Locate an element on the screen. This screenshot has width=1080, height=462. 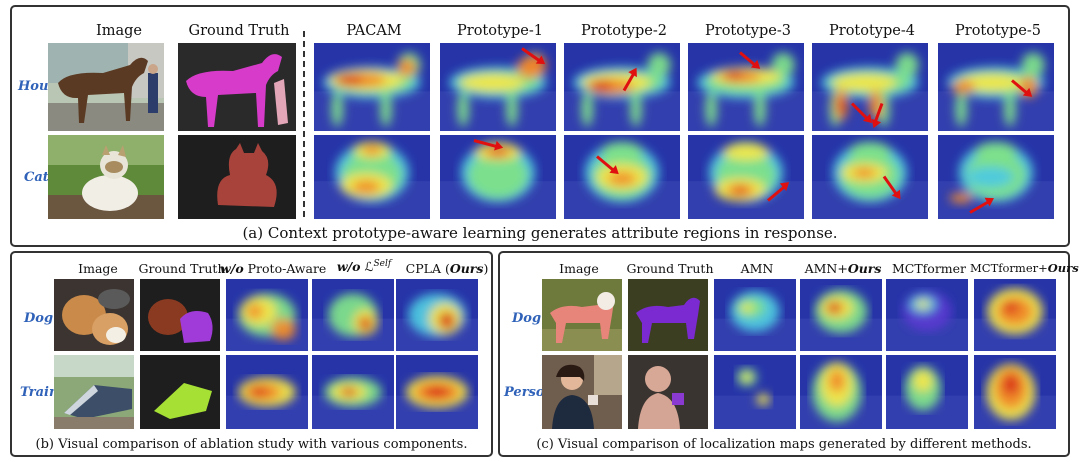
ground-truth-train is located at coordinates (180, 392).